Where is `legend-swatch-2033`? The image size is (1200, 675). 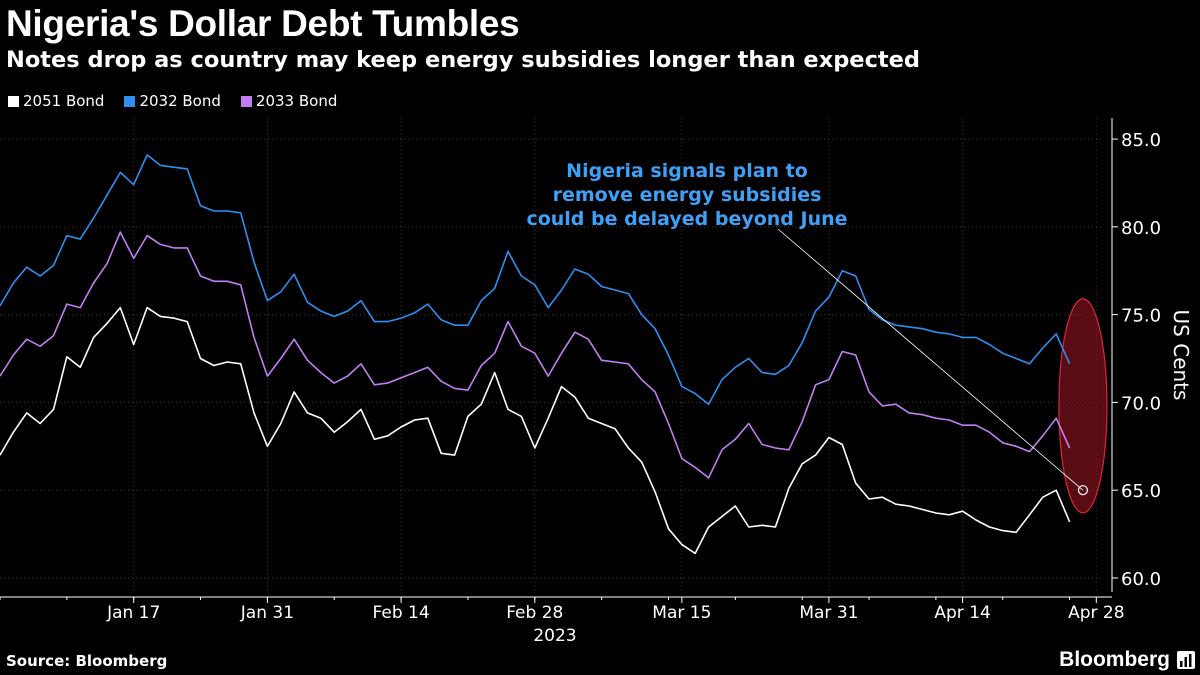 legend-swatch-2033 is located at coordinates (246, 101).